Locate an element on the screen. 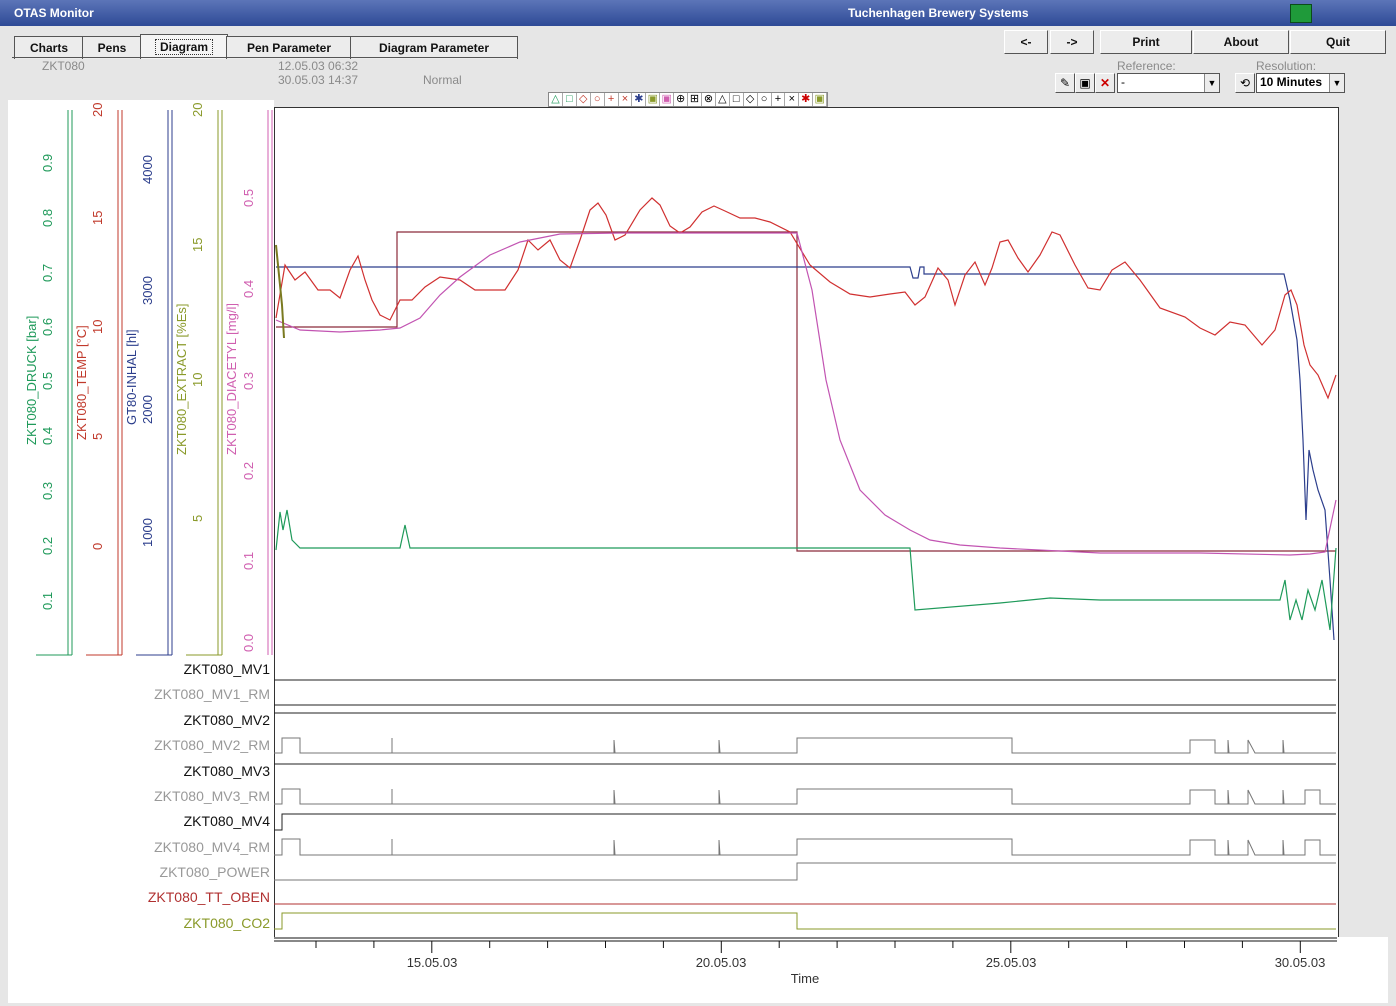 The image size is (1396, 1006). edit-icon: ✎ is located at coordinates (1065, 83).